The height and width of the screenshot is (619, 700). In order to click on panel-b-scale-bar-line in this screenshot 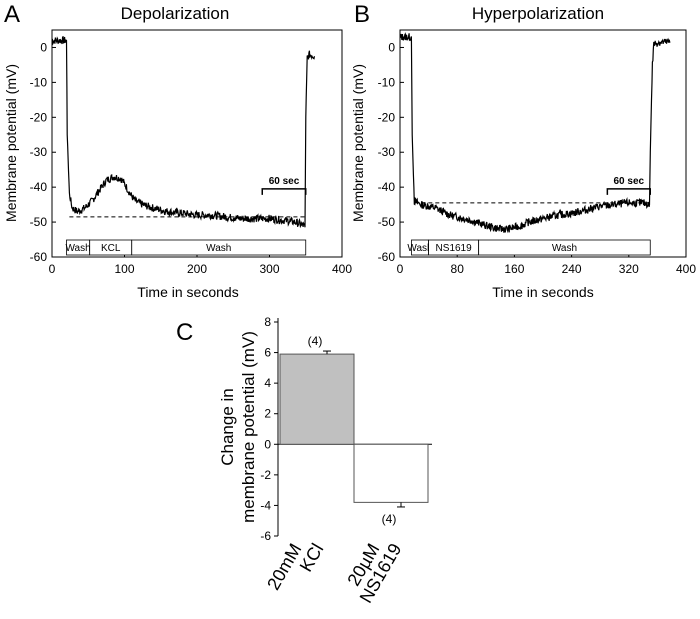, I will do `click(628, 191)`.